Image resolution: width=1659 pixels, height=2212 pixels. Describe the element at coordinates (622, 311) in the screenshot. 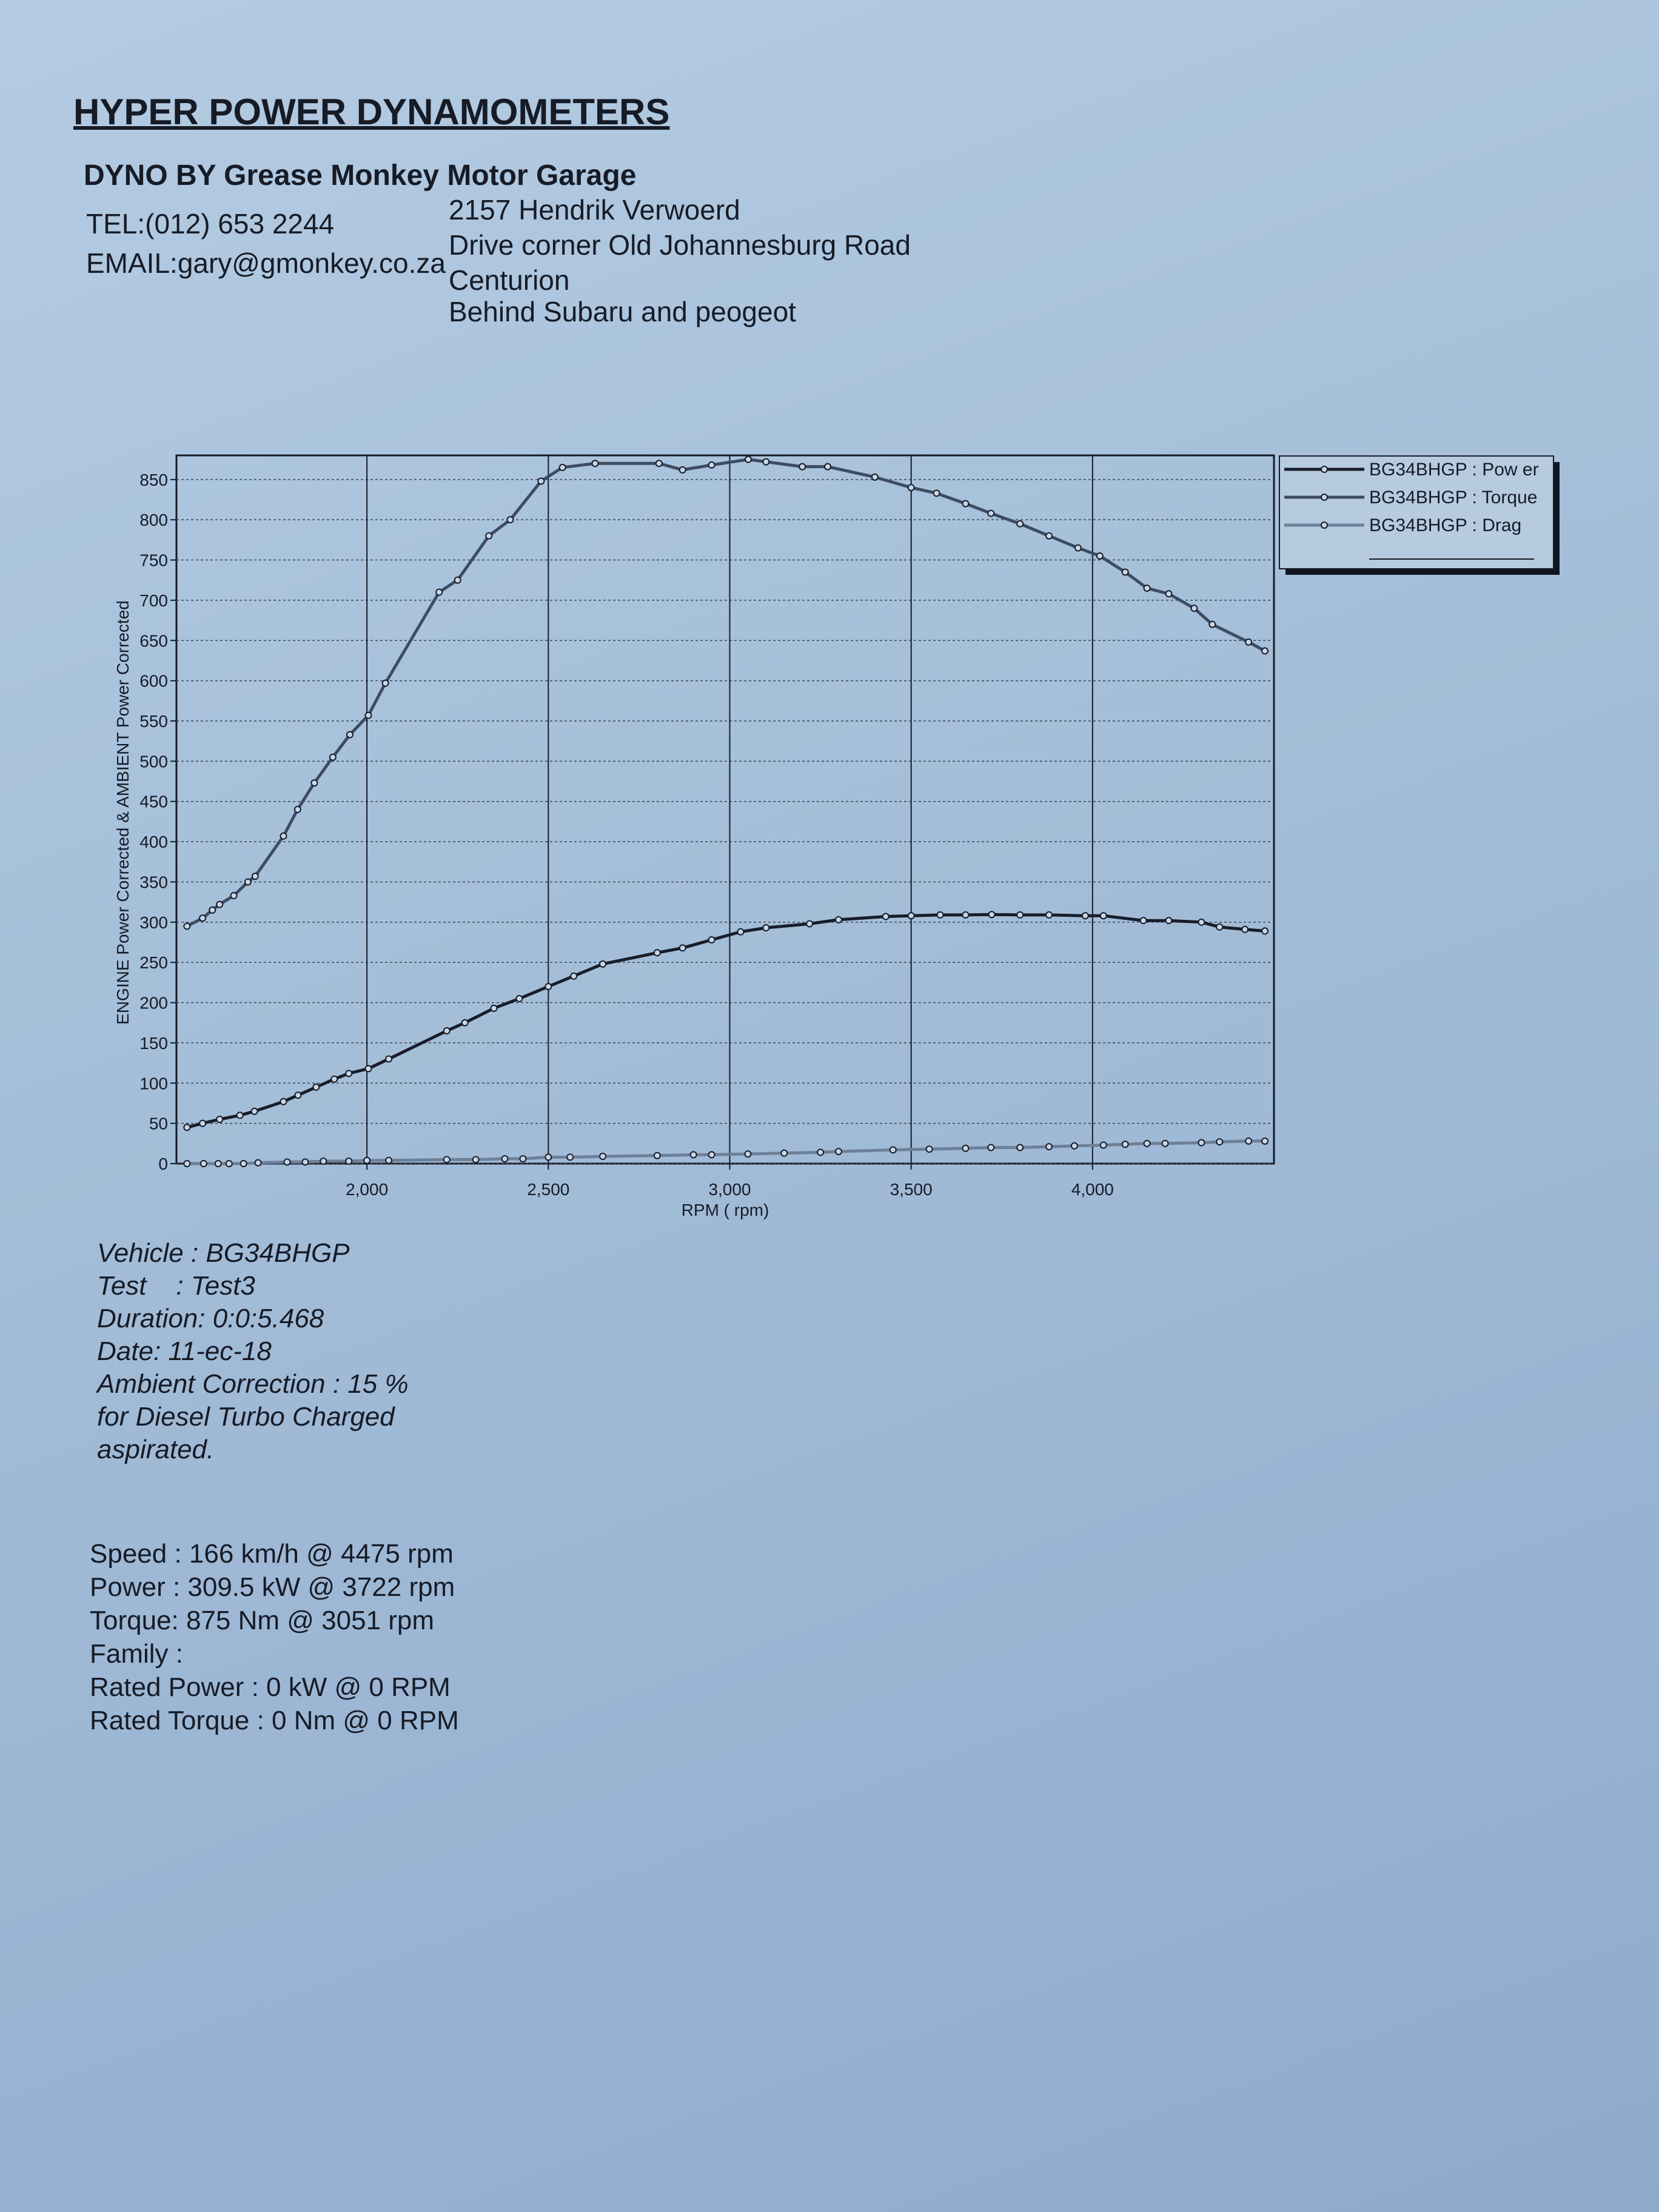

I see `address-line: Behind Subaru and peogeot` at that location.